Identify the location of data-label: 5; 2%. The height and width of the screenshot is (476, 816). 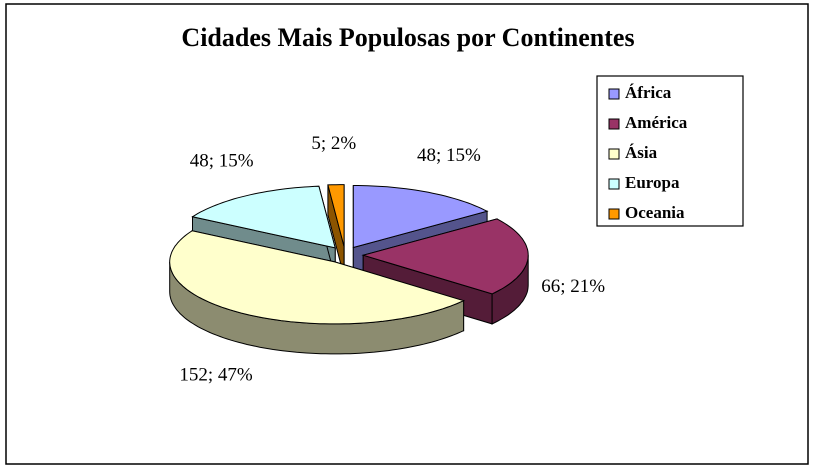
(333, 143).